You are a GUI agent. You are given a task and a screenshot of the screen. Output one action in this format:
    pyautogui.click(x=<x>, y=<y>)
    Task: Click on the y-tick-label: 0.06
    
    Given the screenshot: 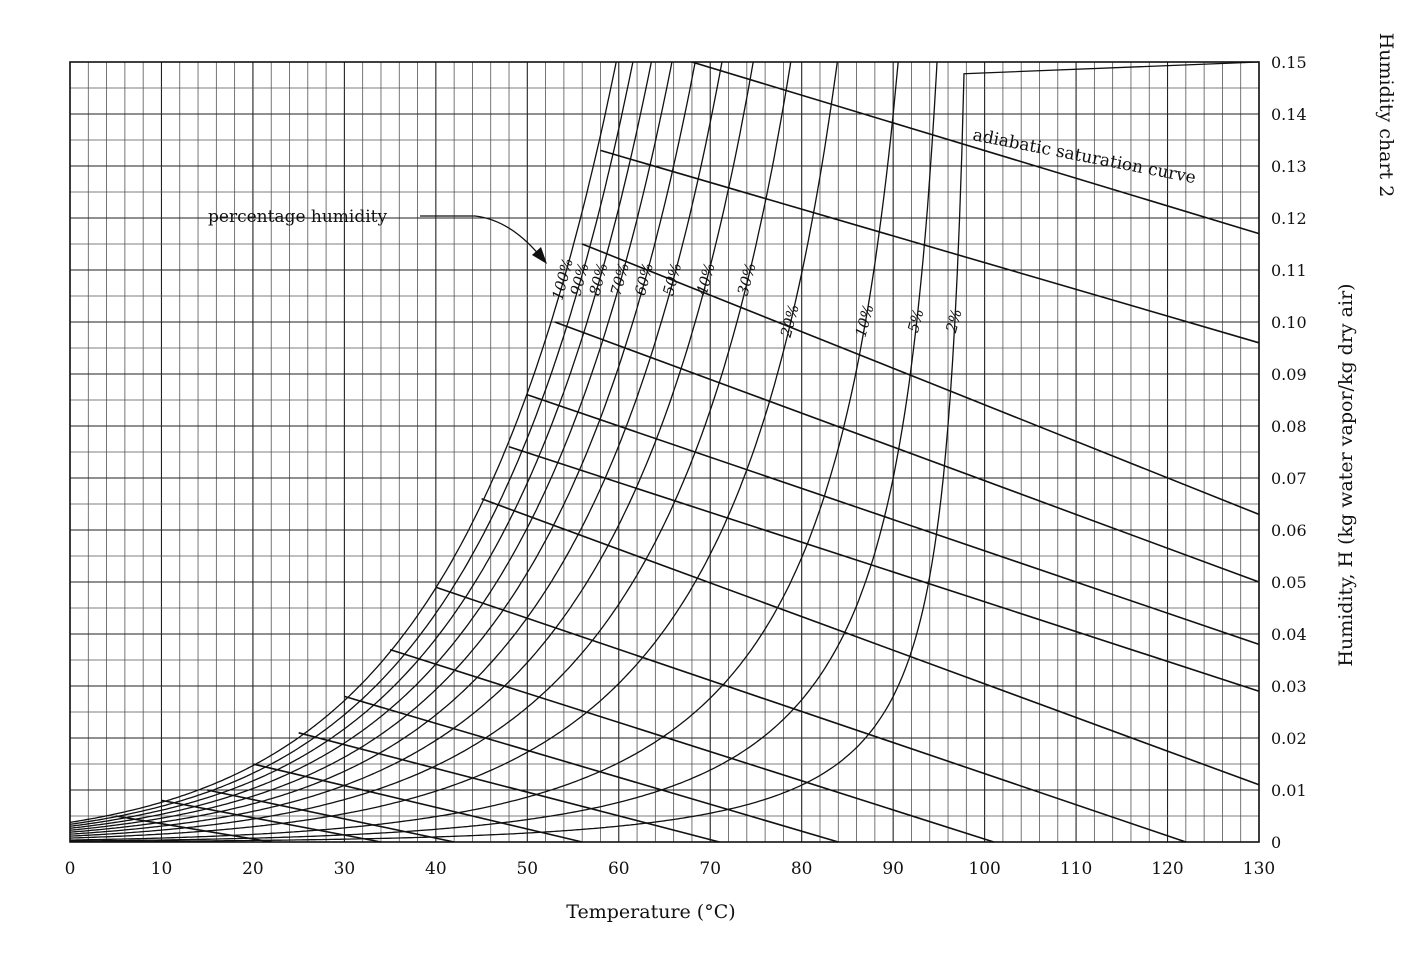 What is the action you would take?
    pyautogui.click(x=1289, y=530)
    